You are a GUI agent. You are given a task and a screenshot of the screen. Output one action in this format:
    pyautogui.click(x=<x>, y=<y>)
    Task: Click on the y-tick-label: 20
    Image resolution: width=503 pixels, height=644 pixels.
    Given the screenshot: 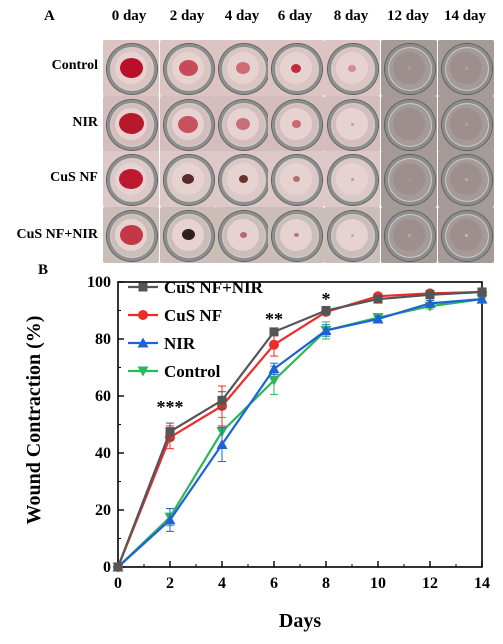 What is the action you would take?
    pyautogui.click(x=103, y=510)
    